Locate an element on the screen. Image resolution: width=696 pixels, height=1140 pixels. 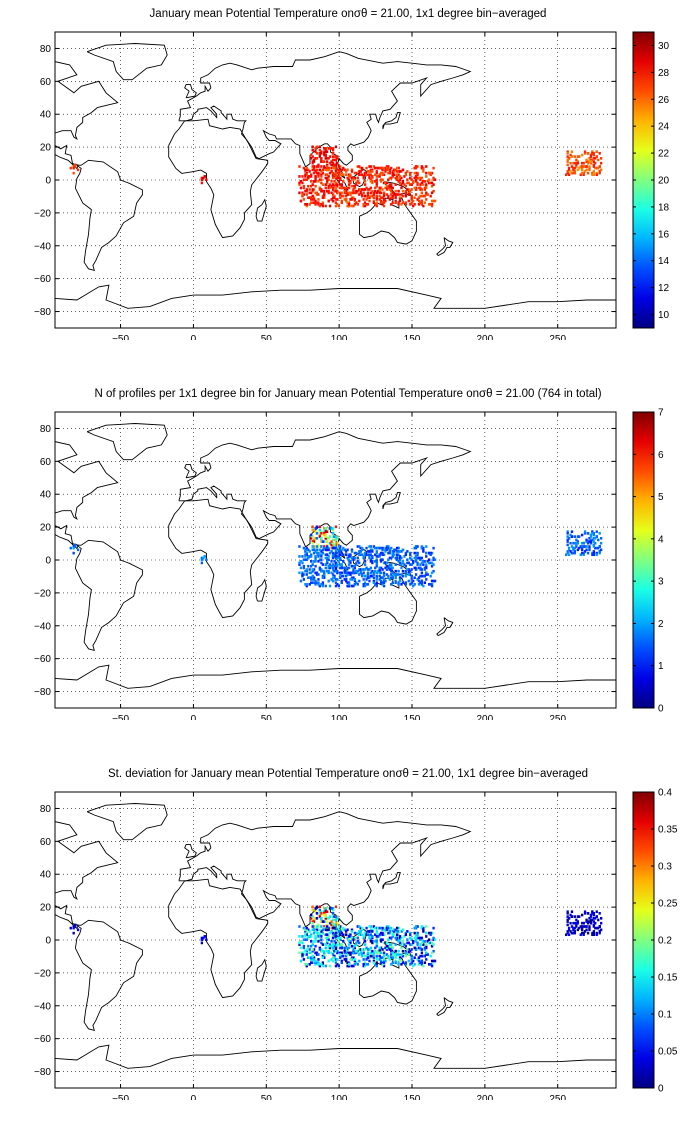
x-tick-label: 250 is located at coordinates (557, 717).